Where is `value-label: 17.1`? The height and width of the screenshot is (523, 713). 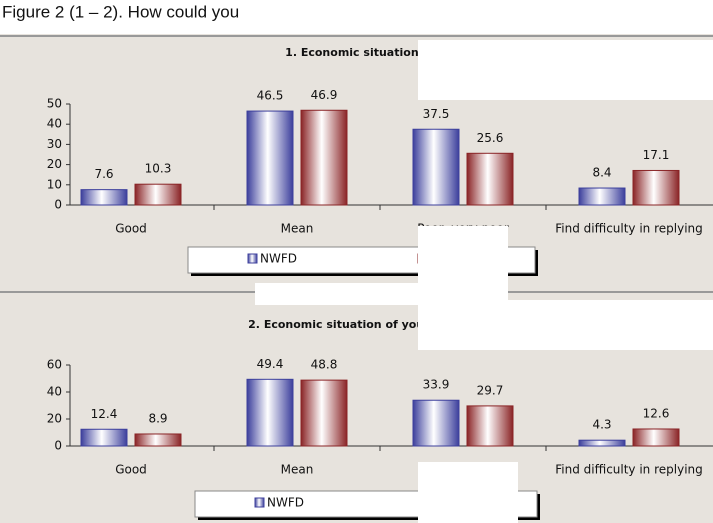
value-label: 17.1 is located at coordinates (656, 155).